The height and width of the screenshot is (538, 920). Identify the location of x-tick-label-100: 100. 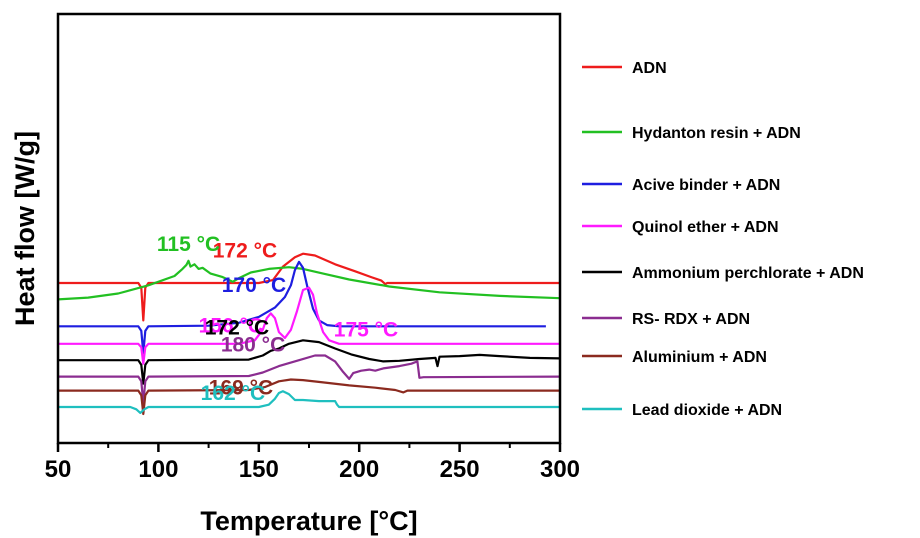
(158, 469).